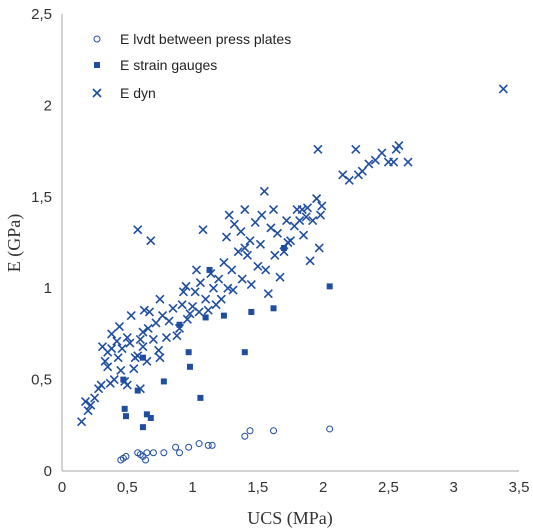 This screenshot has height=529, width=533. I want to click on legend-marker-edyn, so click(97, 93).